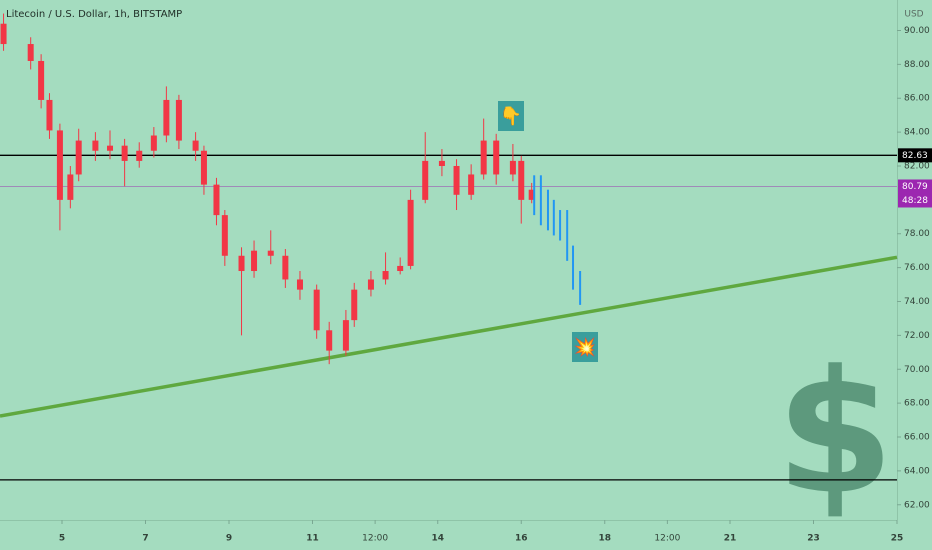  What do you see at coordinates (94, 14) in the screenshot?
I see `chart-title: Litecoin / U.S. Dollar, 1h, BITSTAMP` at bounding box center [94, 14].